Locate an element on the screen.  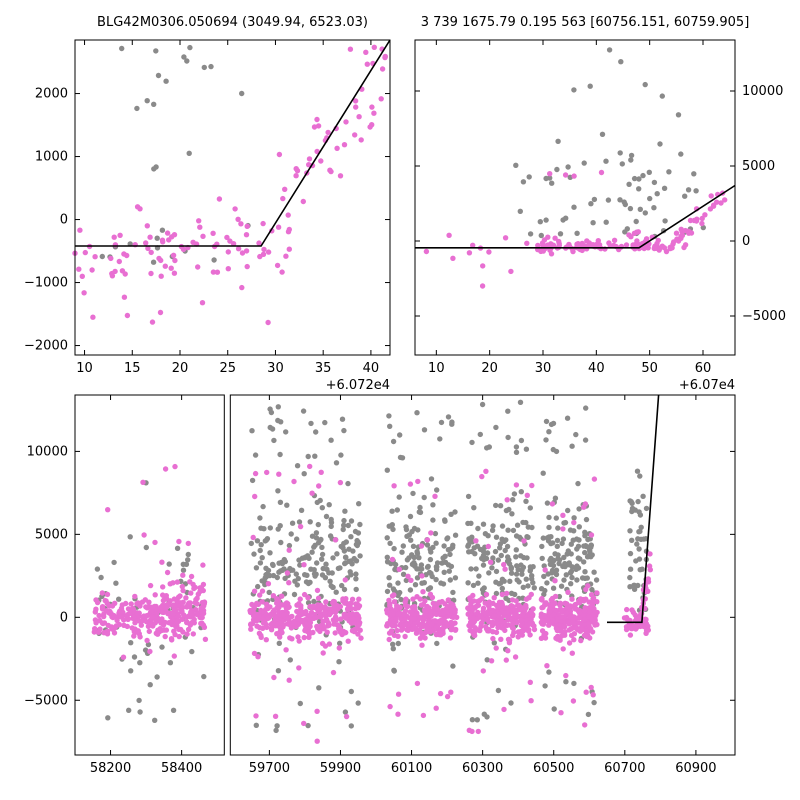
svg-text: 58400 is located at coordinates (181, 768).